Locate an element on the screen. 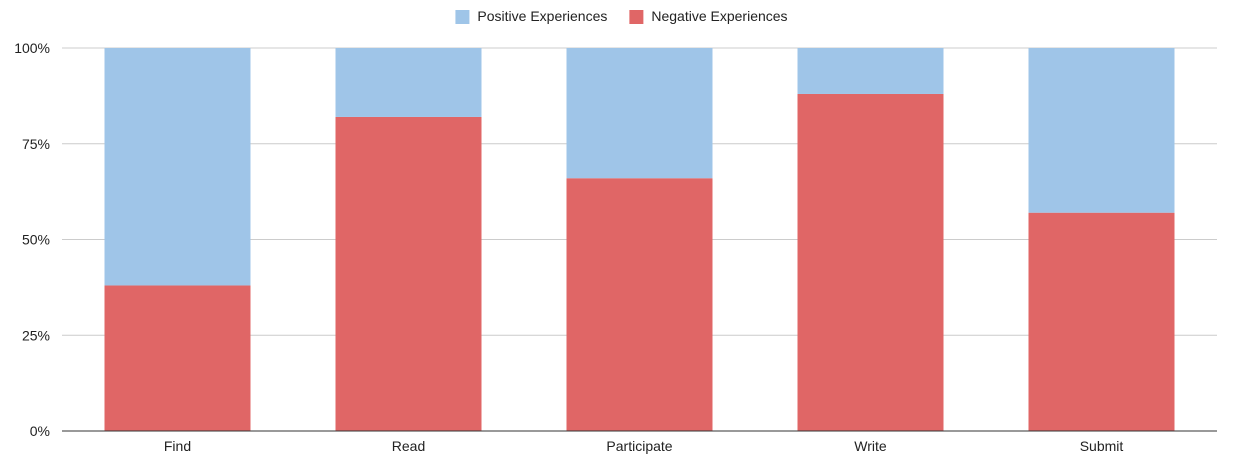  bar-segment-positive-experiences-write is located at coordinates (870, 71).